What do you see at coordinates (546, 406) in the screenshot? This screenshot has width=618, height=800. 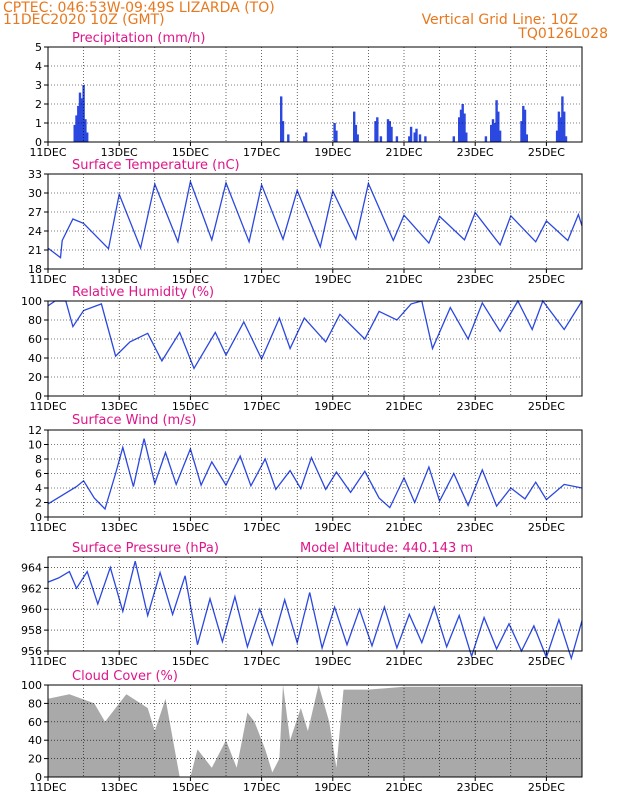 I see `humidity-x-tick-label: 25DEC` at bounding box center [546, 406].